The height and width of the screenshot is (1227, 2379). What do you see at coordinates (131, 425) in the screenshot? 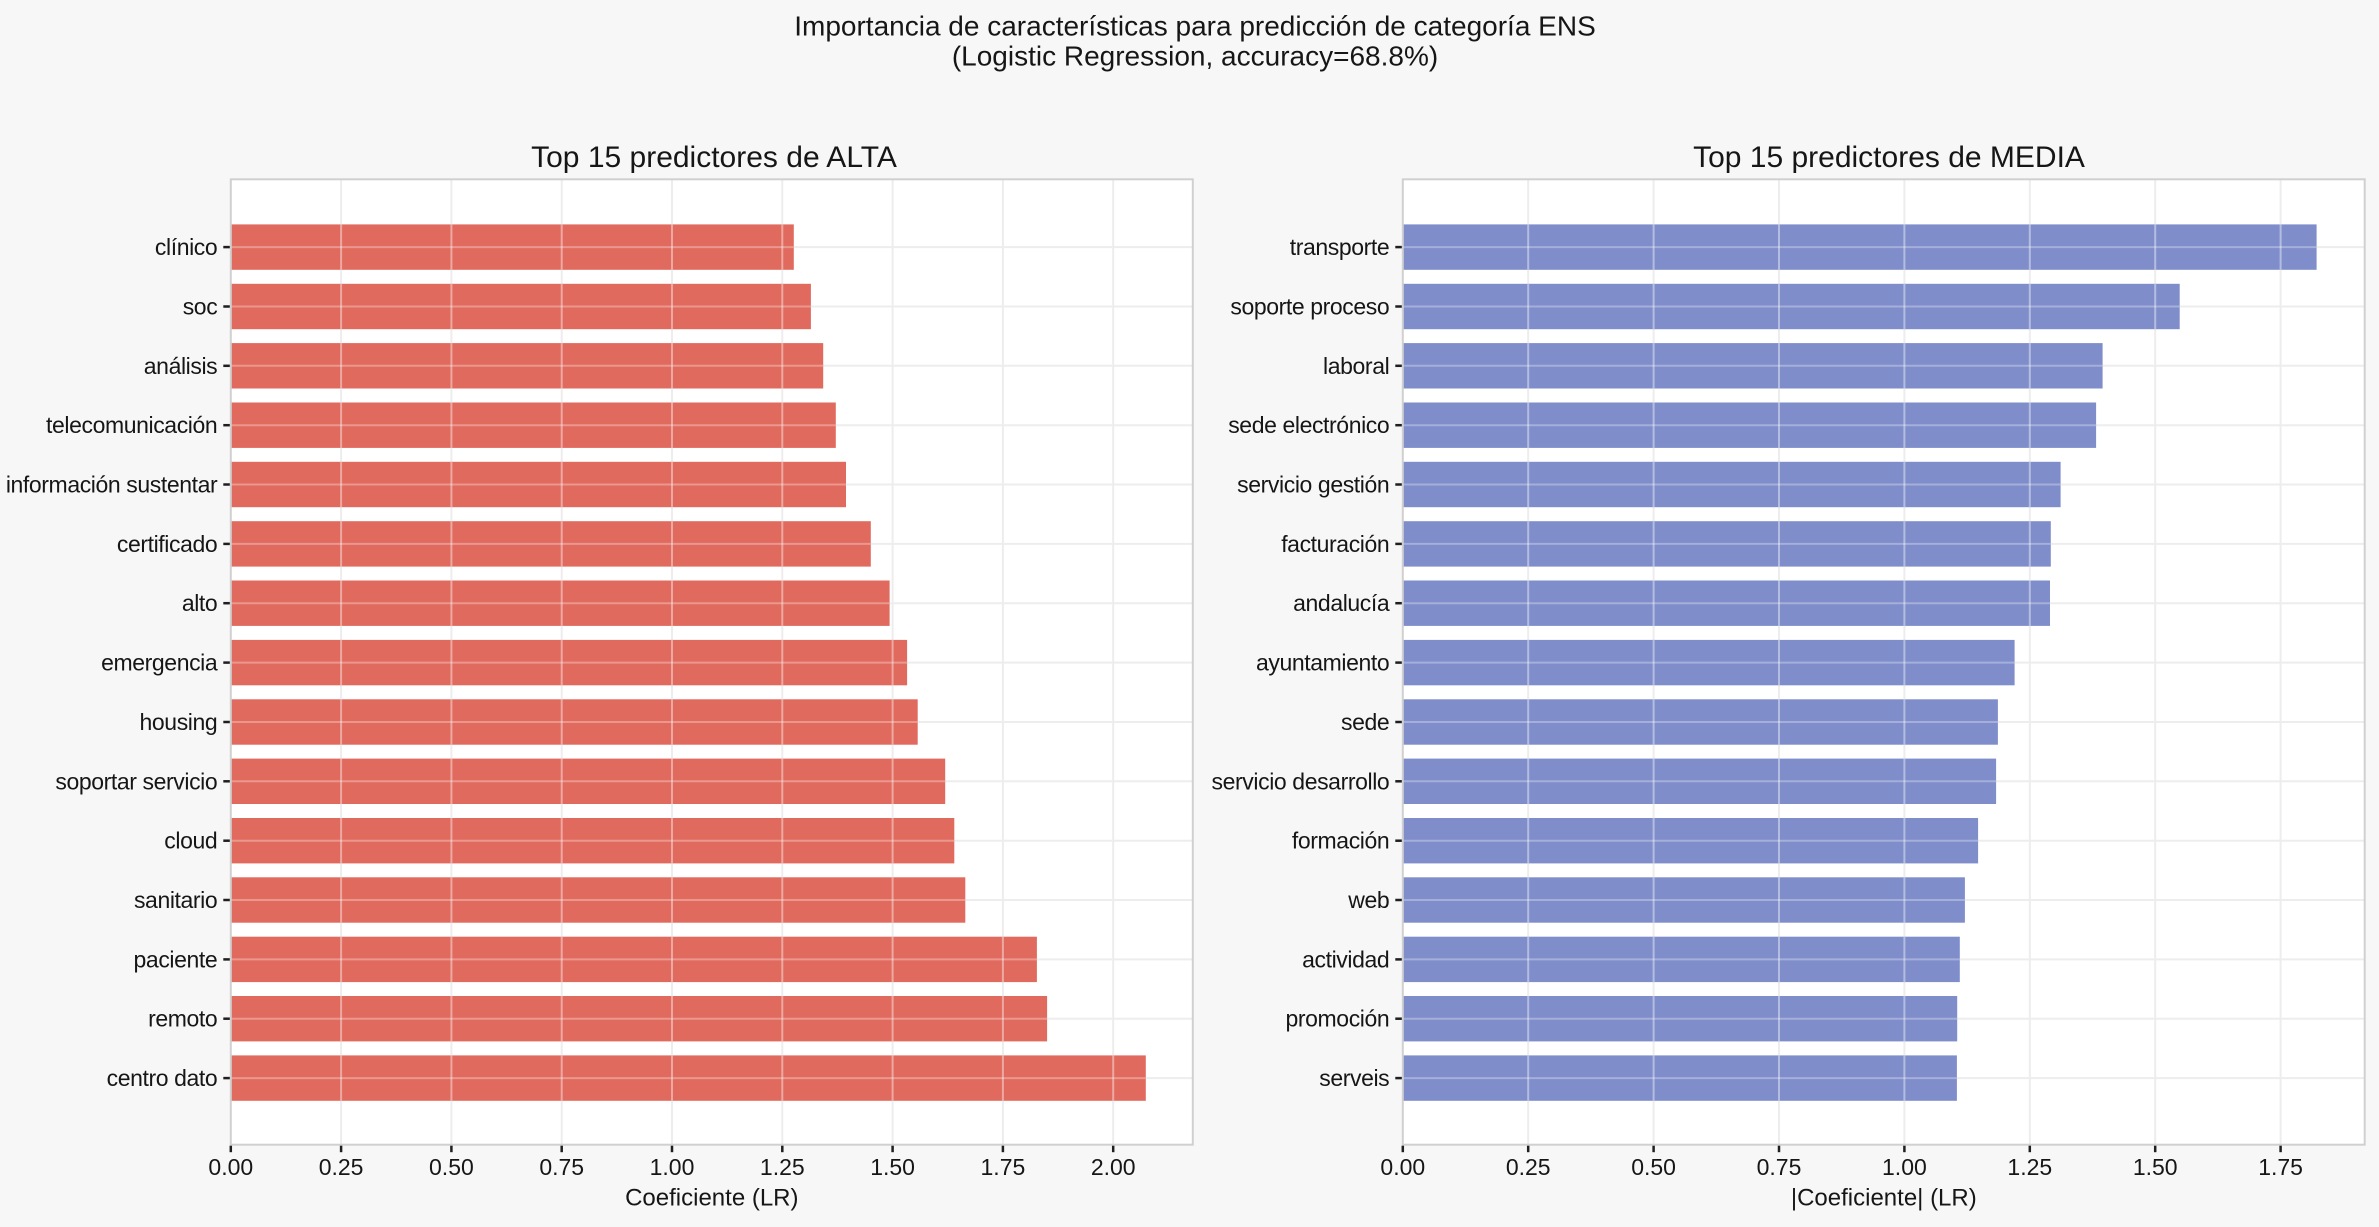
I see `svg-text: telecomunicación` at bounding box center [131, 425].